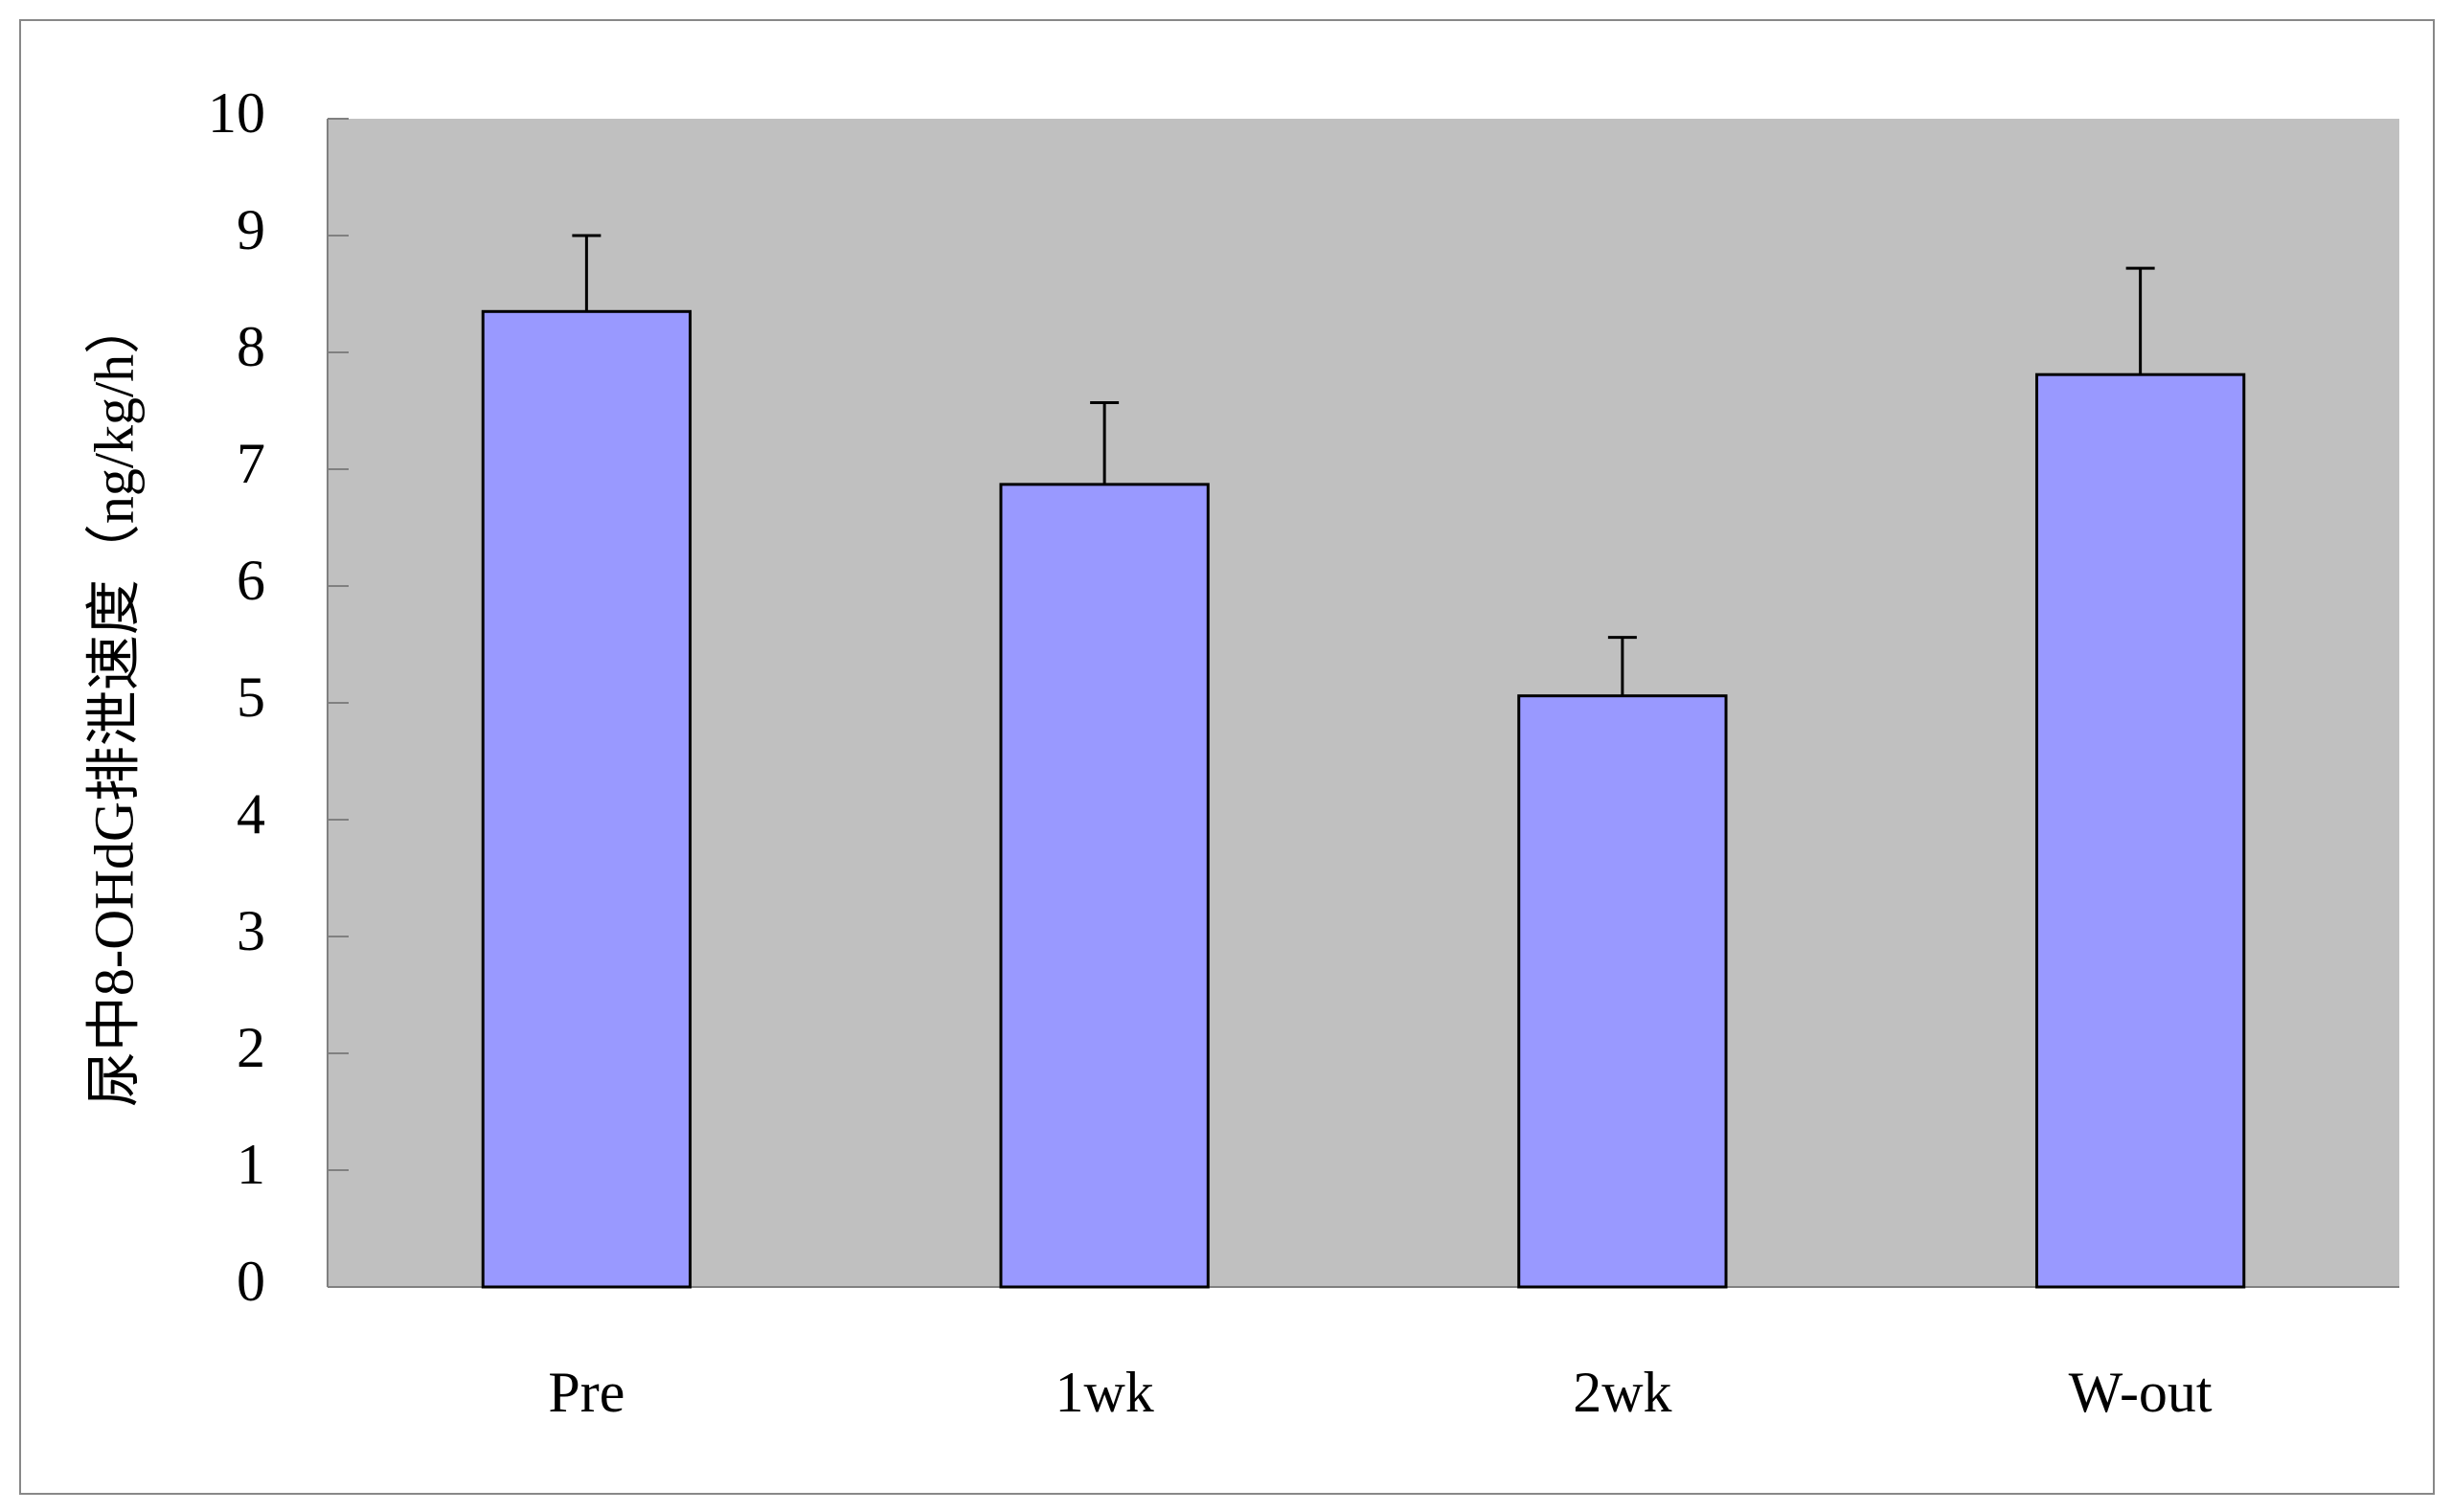 This screenshot has height=1512, width=2452. What do you see at coordinates (251, 229) in the screenshot?
I see `y-tick-label: 9` at bounding box center [251, 229].